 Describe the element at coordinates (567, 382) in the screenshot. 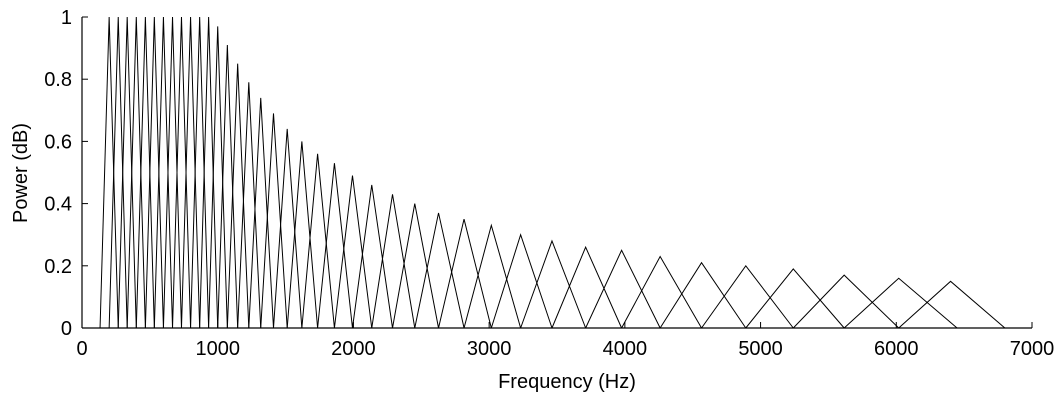

I see `x-axis-label: Frequency (Hz)` at that location.